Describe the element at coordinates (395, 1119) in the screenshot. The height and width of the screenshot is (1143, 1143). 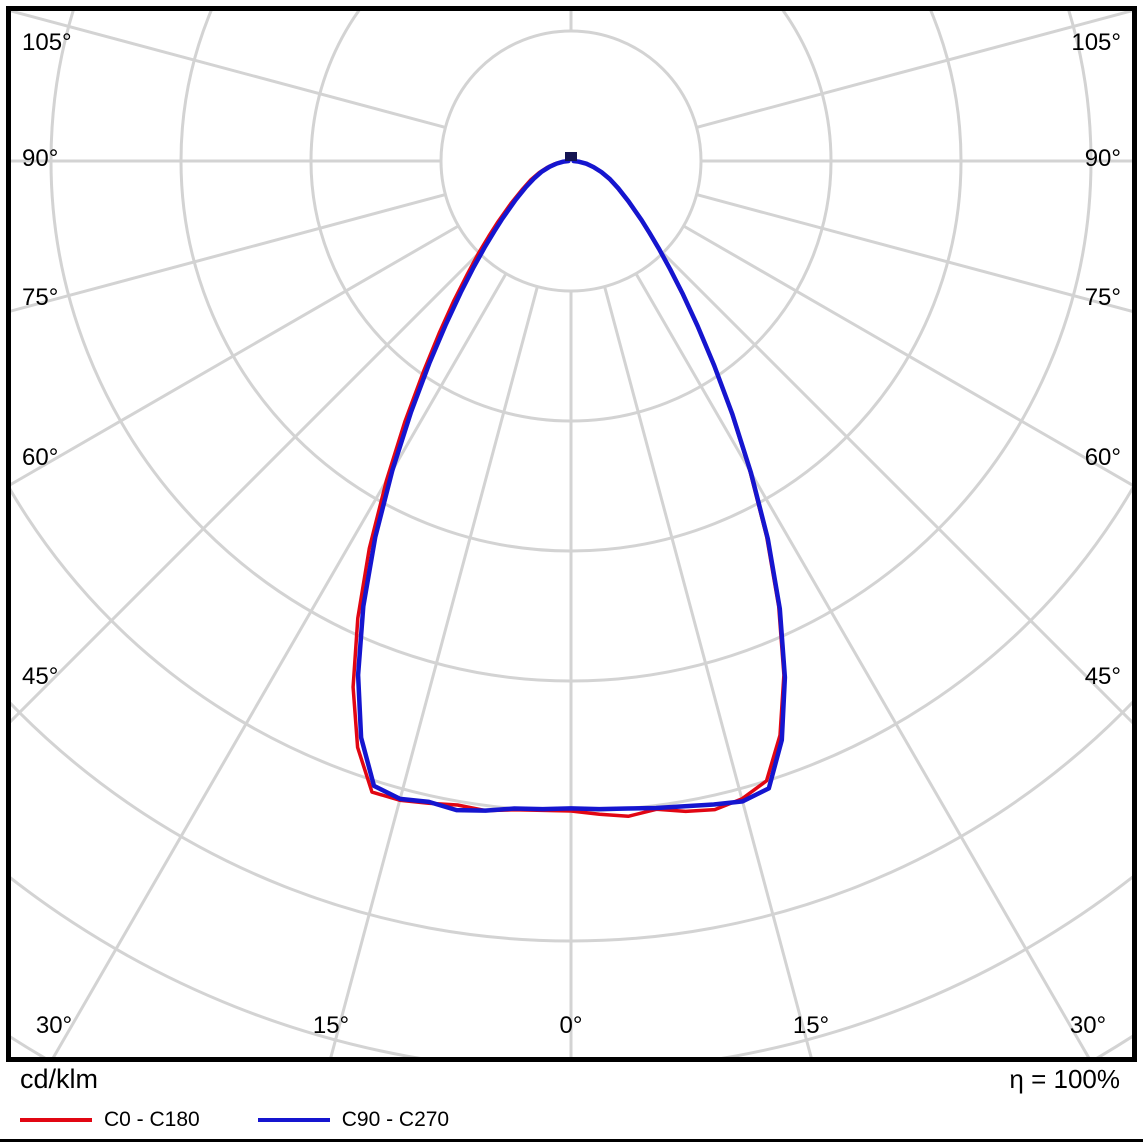
I see `legend-label-c90-c270: C90 - C270` at that location.